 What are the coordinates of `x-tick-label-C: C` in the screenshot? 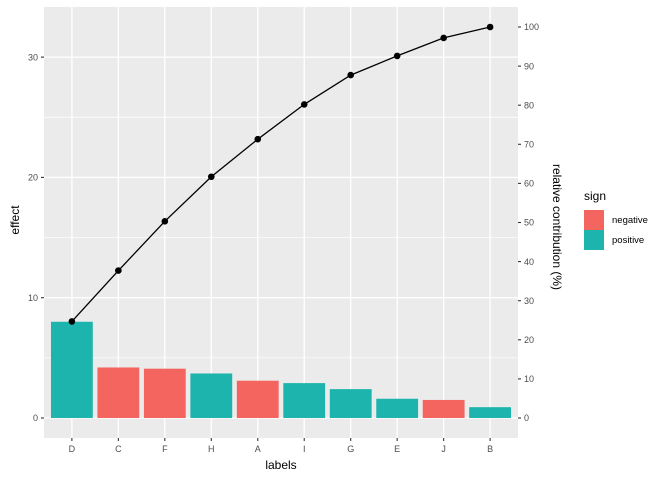 It's located at (118, 449).